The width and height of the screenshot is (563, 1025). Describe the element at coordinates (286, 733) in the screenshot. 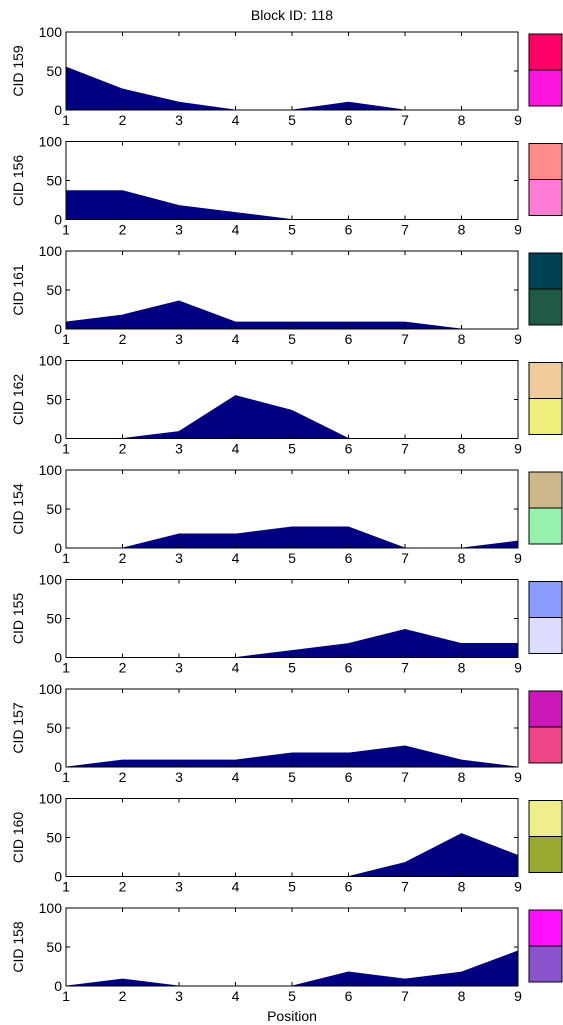

I see `panel-cid-157: 0 50 100 1 2 3 4 5 6 7 8 9 CID 157` at that location.